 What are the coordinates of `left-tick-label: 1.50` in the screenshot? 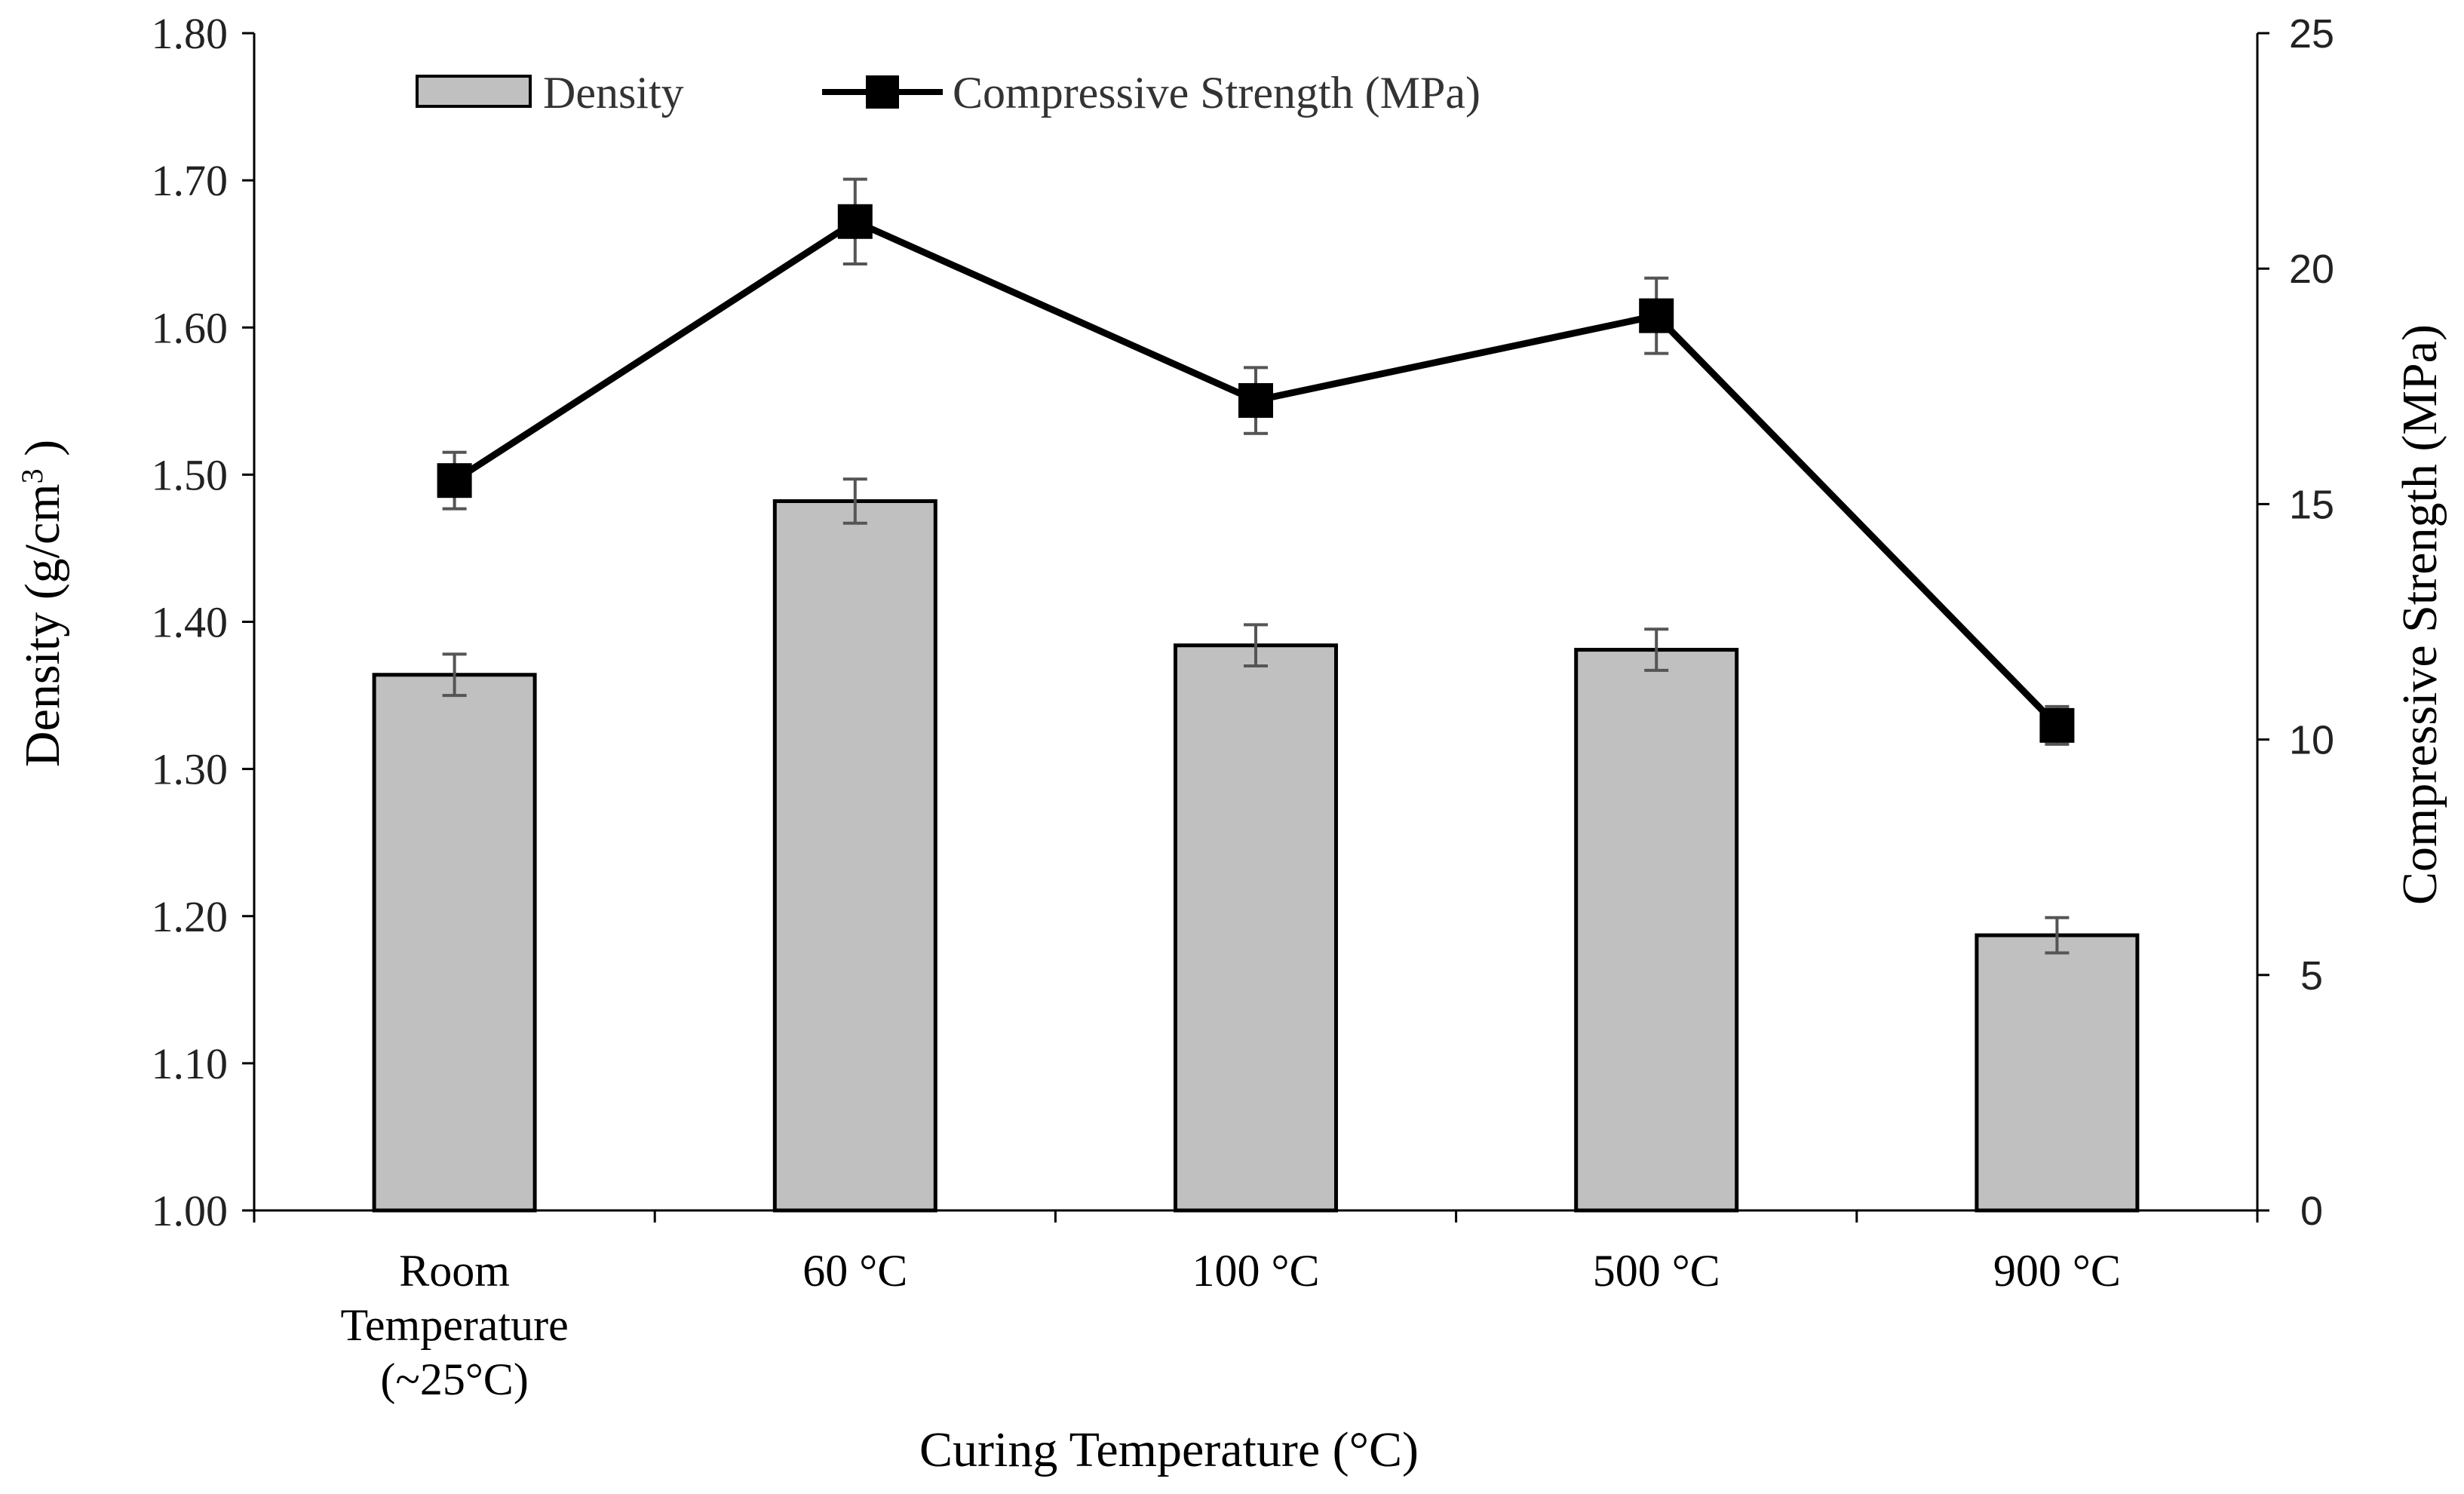 It's located at (191, 474).